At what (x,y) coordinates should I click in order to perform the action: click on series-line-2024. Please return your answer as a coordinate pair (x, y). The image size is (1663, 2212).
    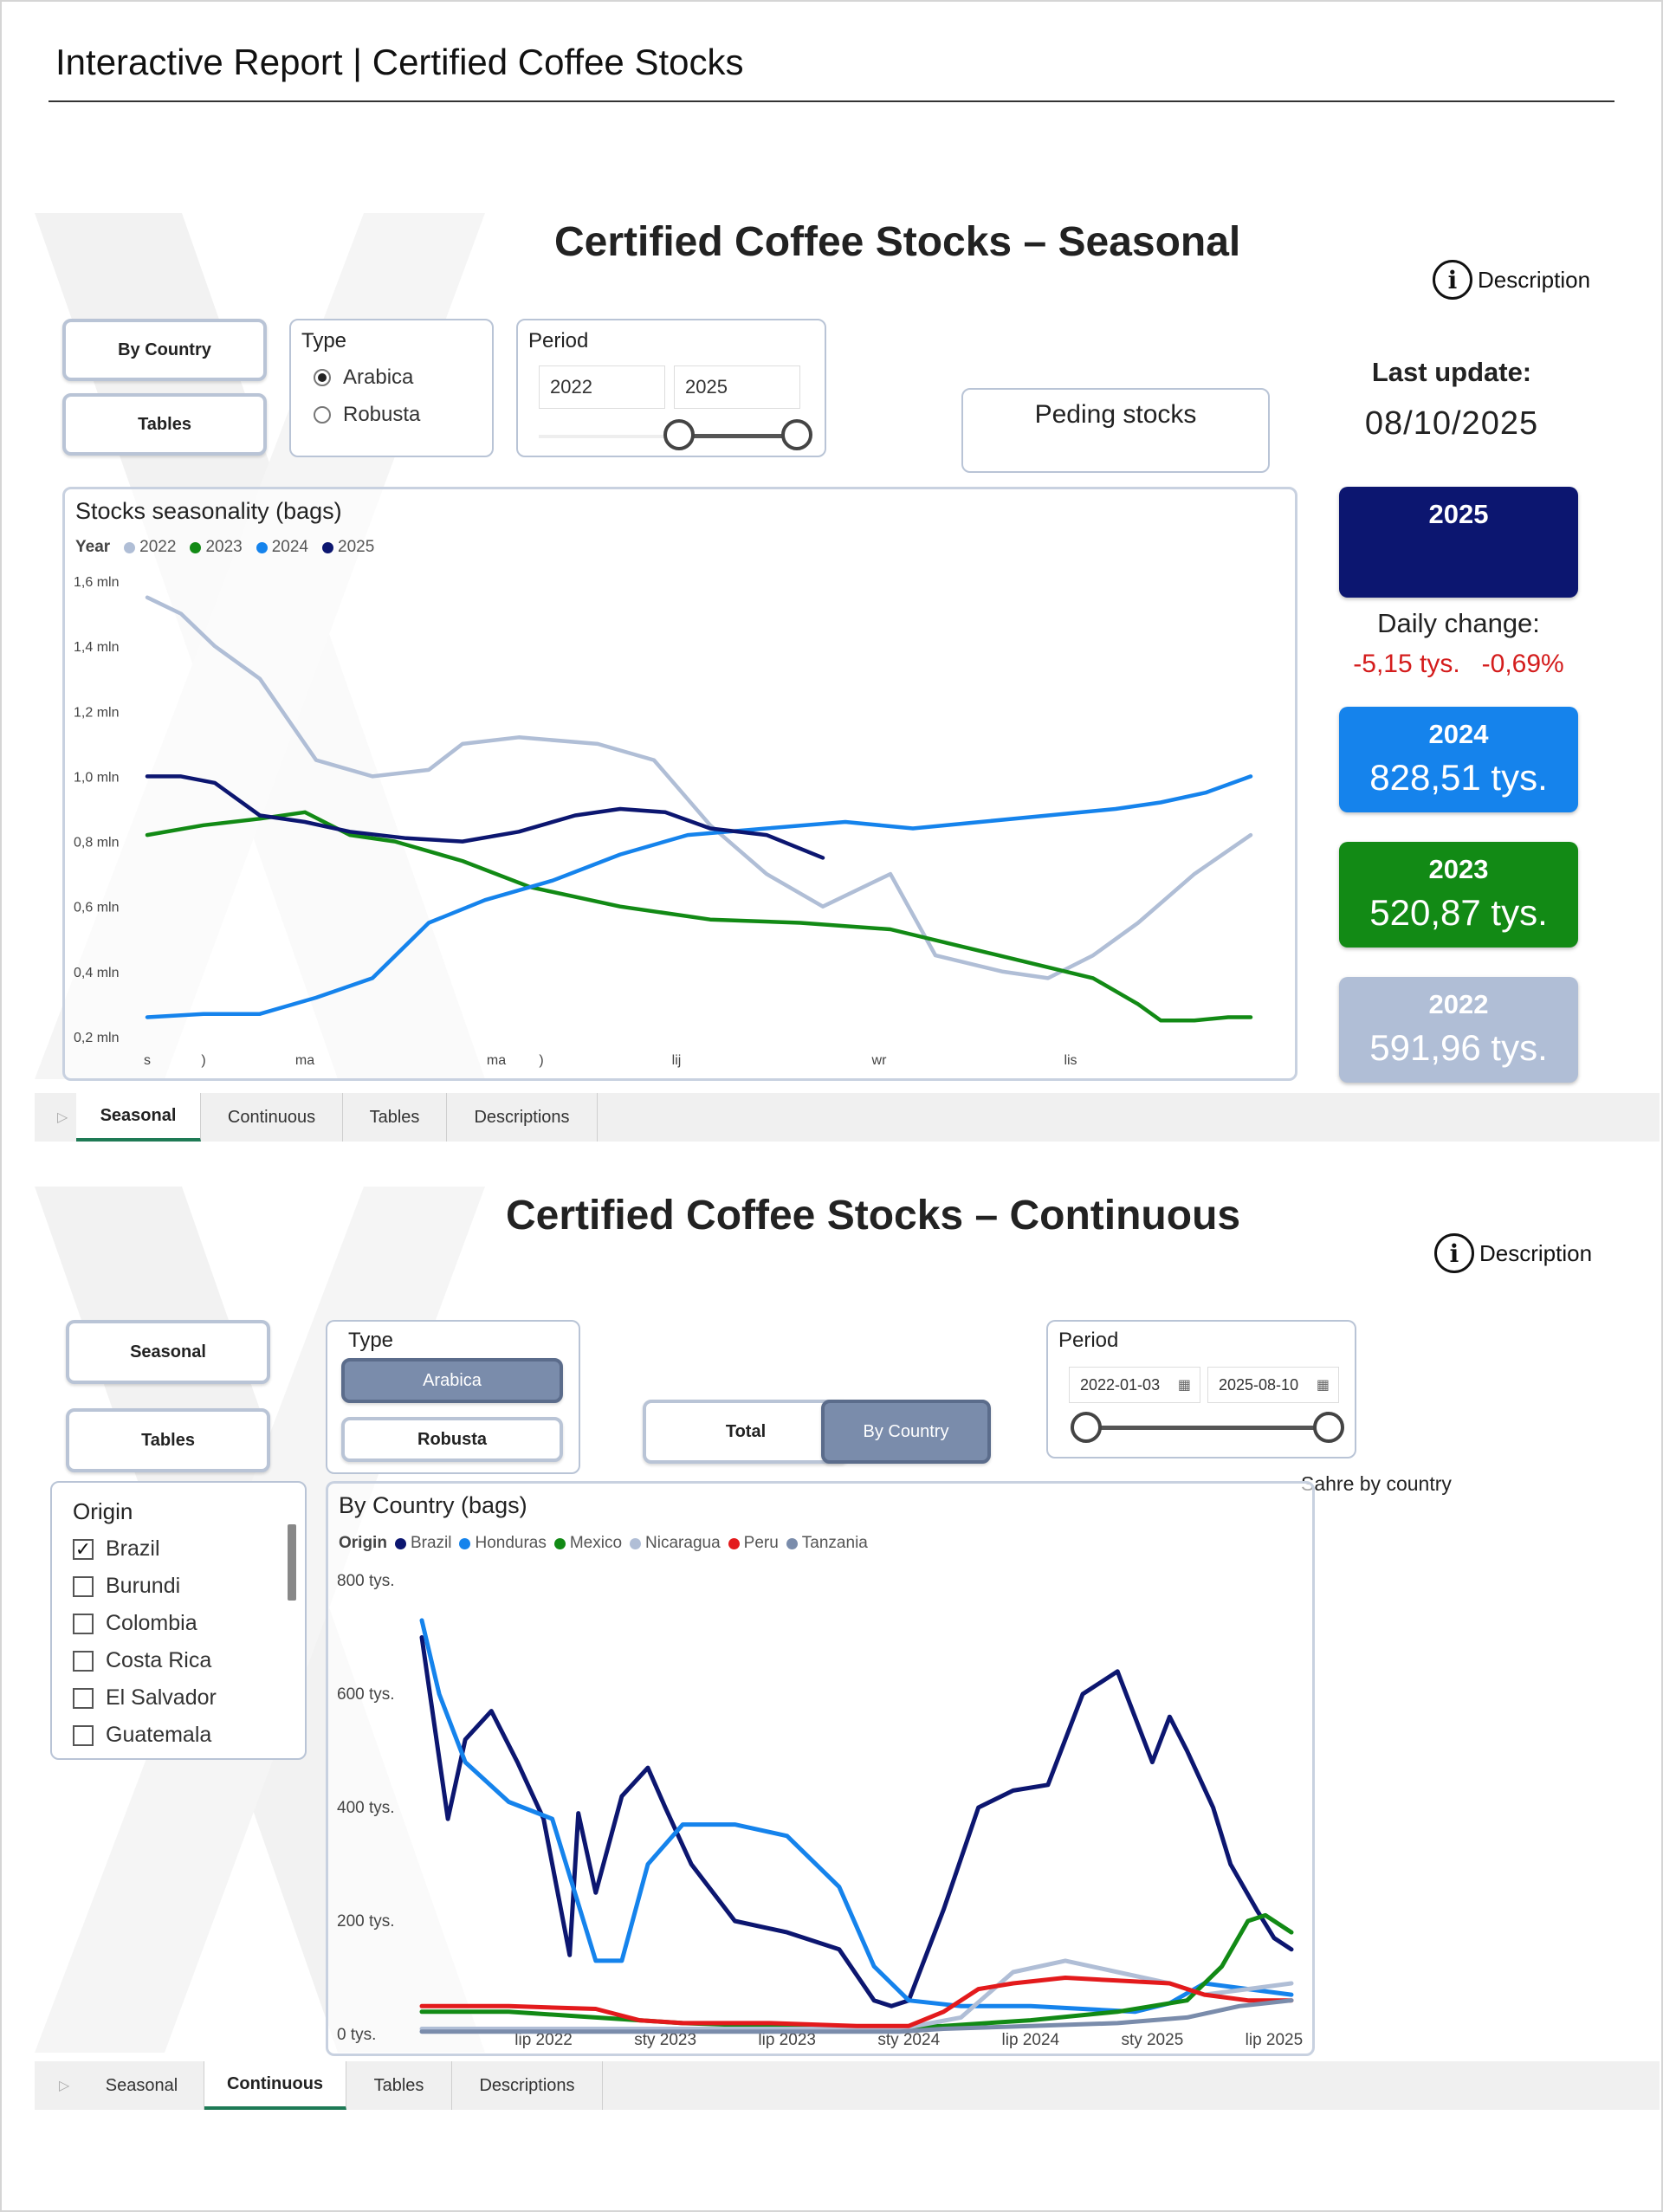
    Looking at the image, I should click on (699, 896).